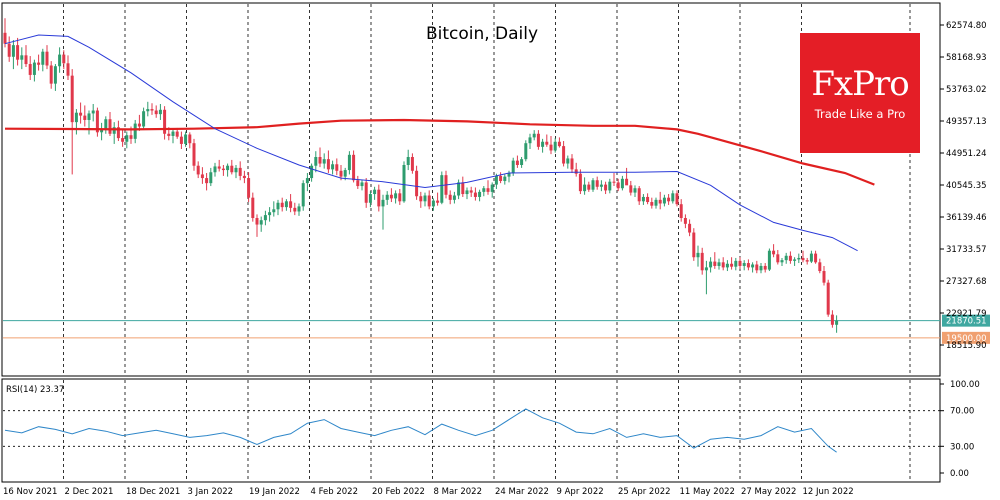 The width and height of the screenshot is (1000, 500). What do you see at coordinates (962, 412) in the screenshot?
I see `rsi-tick-label: 70.00` at bounding box center [962, 412].